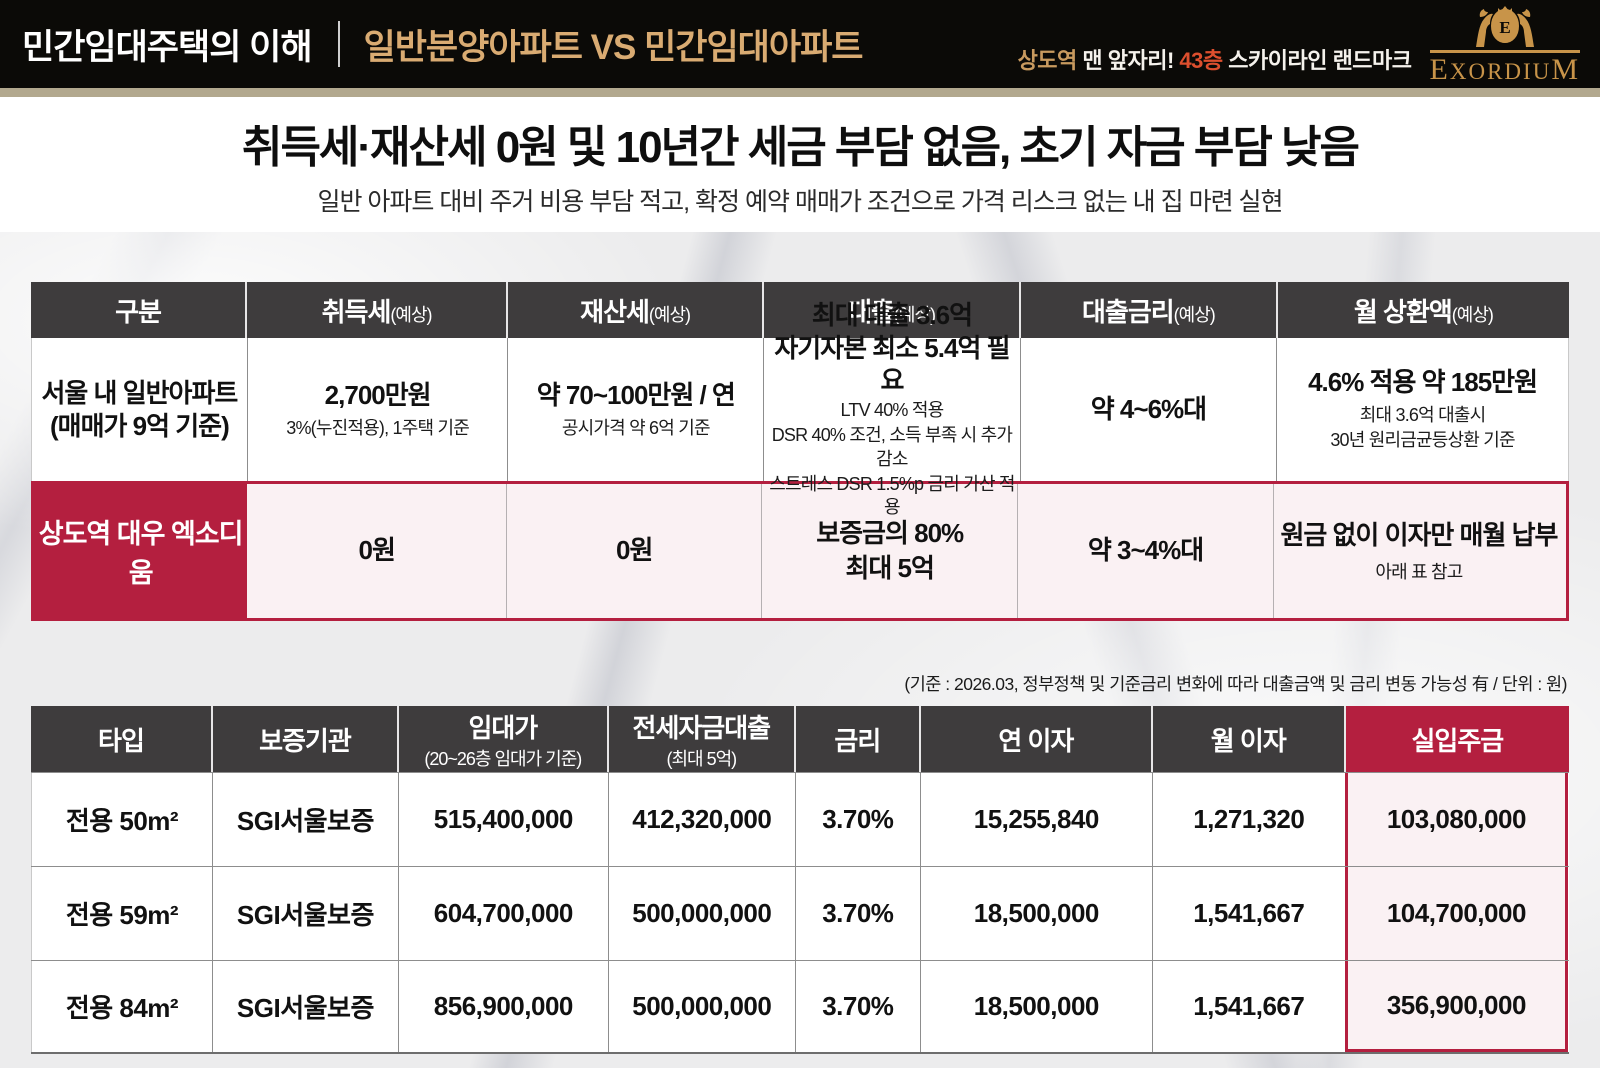 This screenshot has width=1600, height=1068. I want to click on cell-rent-price: 856,900,000, so click(504, 1006).